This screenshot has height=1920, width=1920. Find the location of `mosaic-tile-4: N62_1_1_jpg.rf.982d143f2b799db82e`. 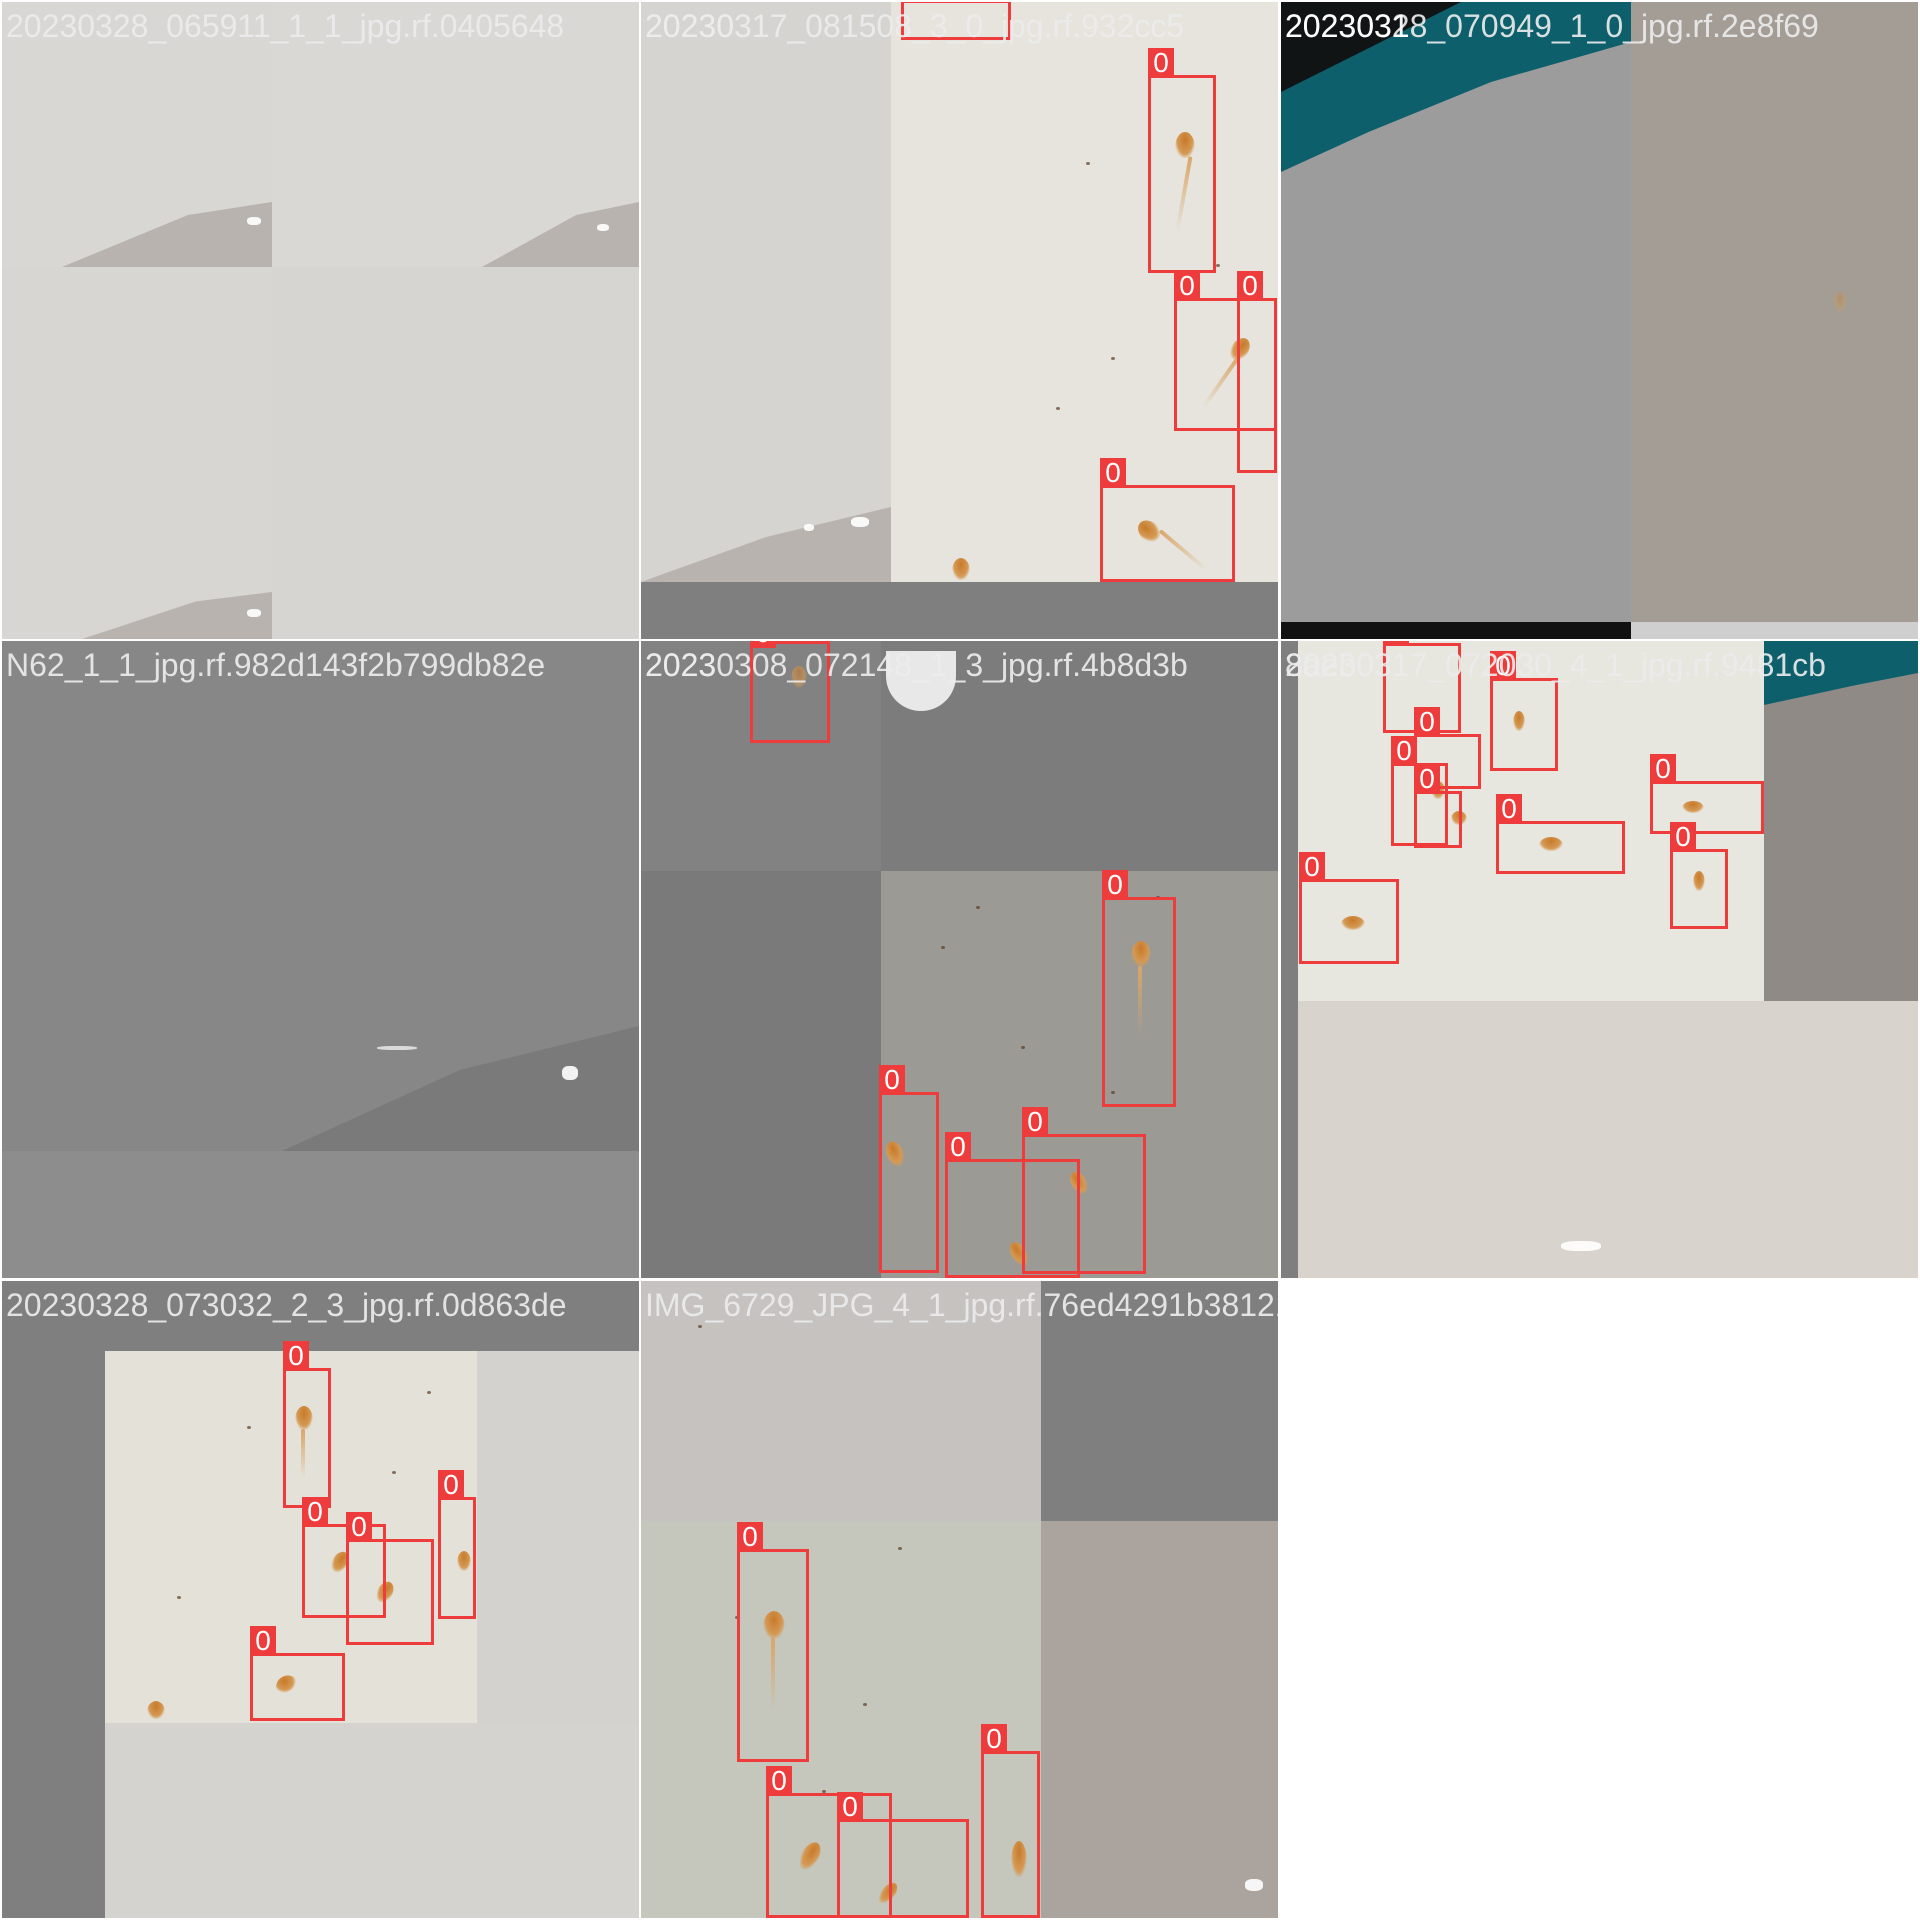

mosaic-tile-4: N62_1_1_jpg.rf.982d143f2b799db82e is located at coordinates (320, 959).